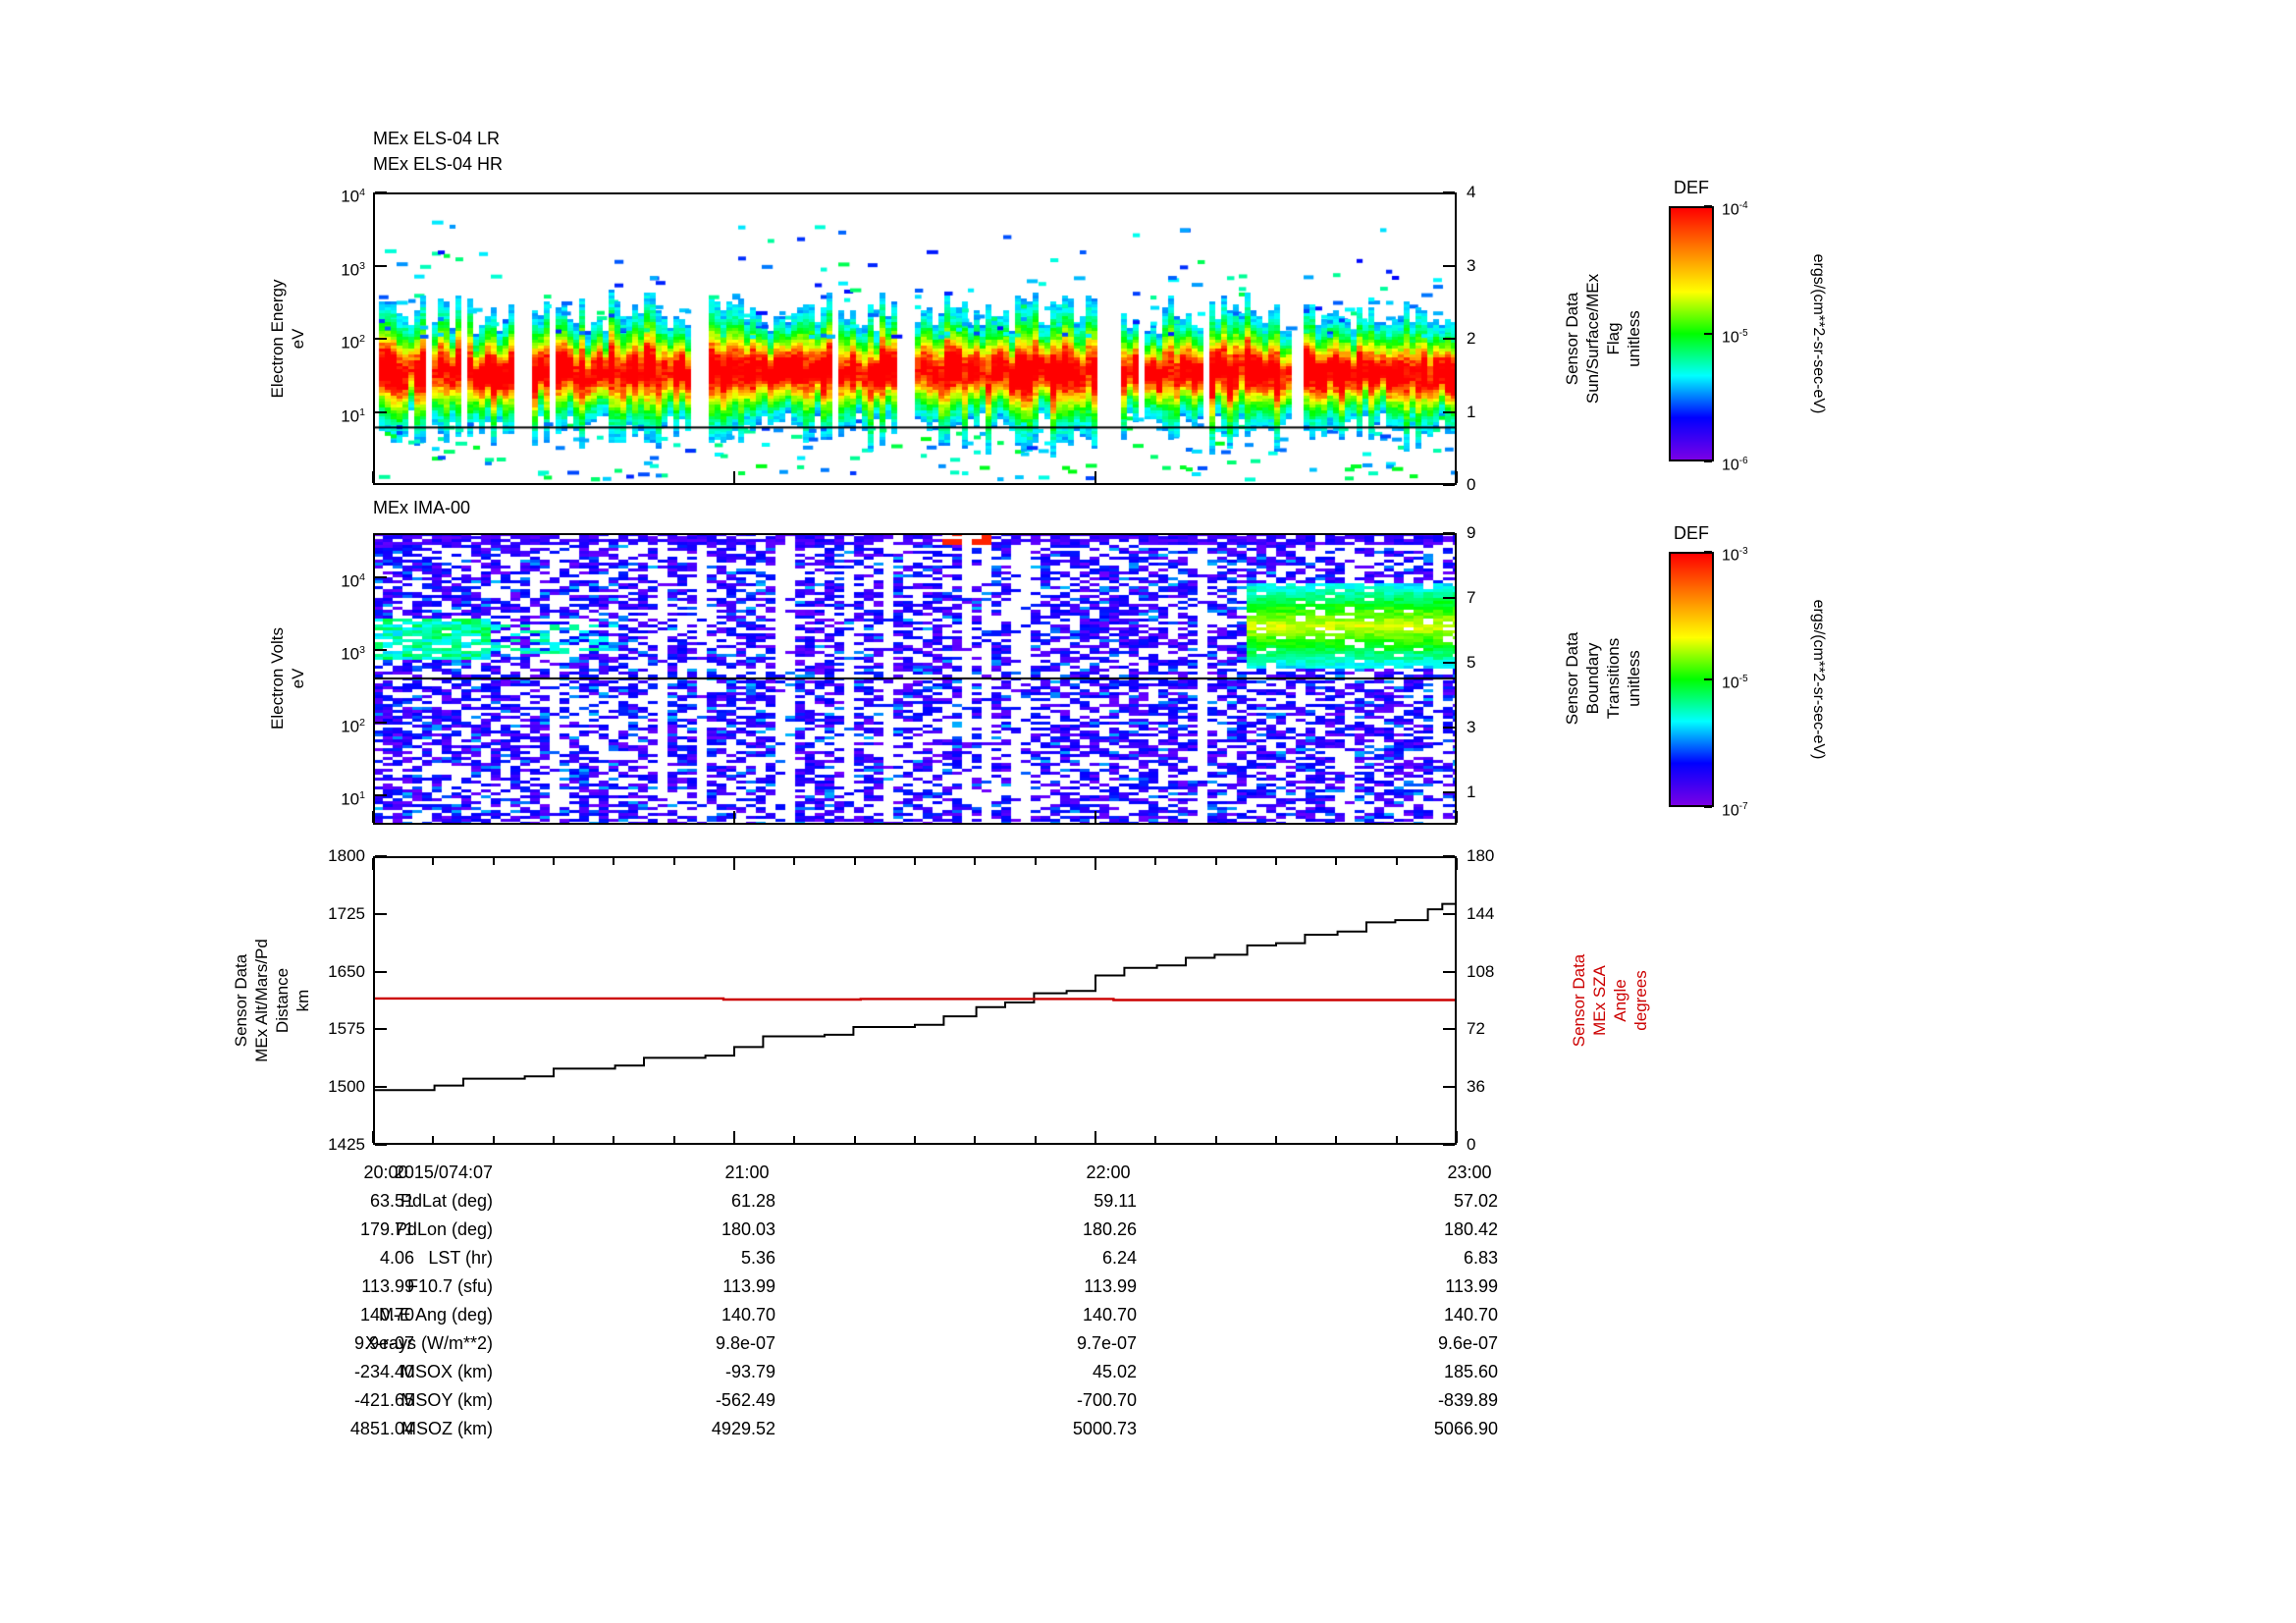  What do you see at coordinates (1603, 679) in the screenshot?
I see `axis-label-rotated: Sensor Data Boundary Transitions unitless` at bounding box center [1603, 679].